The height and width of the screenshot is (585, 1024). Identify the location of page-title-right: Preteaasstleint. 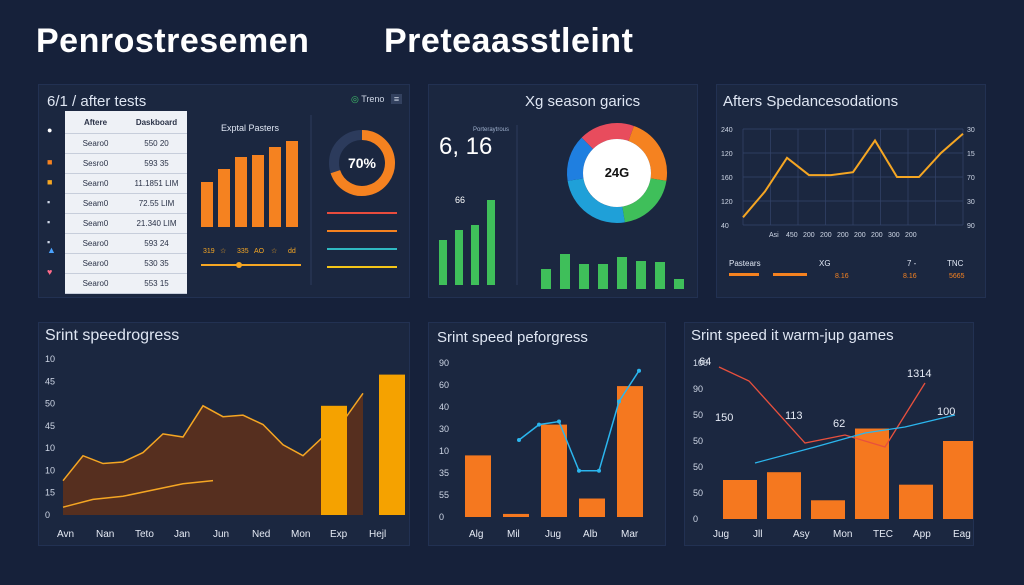
(509, 41).